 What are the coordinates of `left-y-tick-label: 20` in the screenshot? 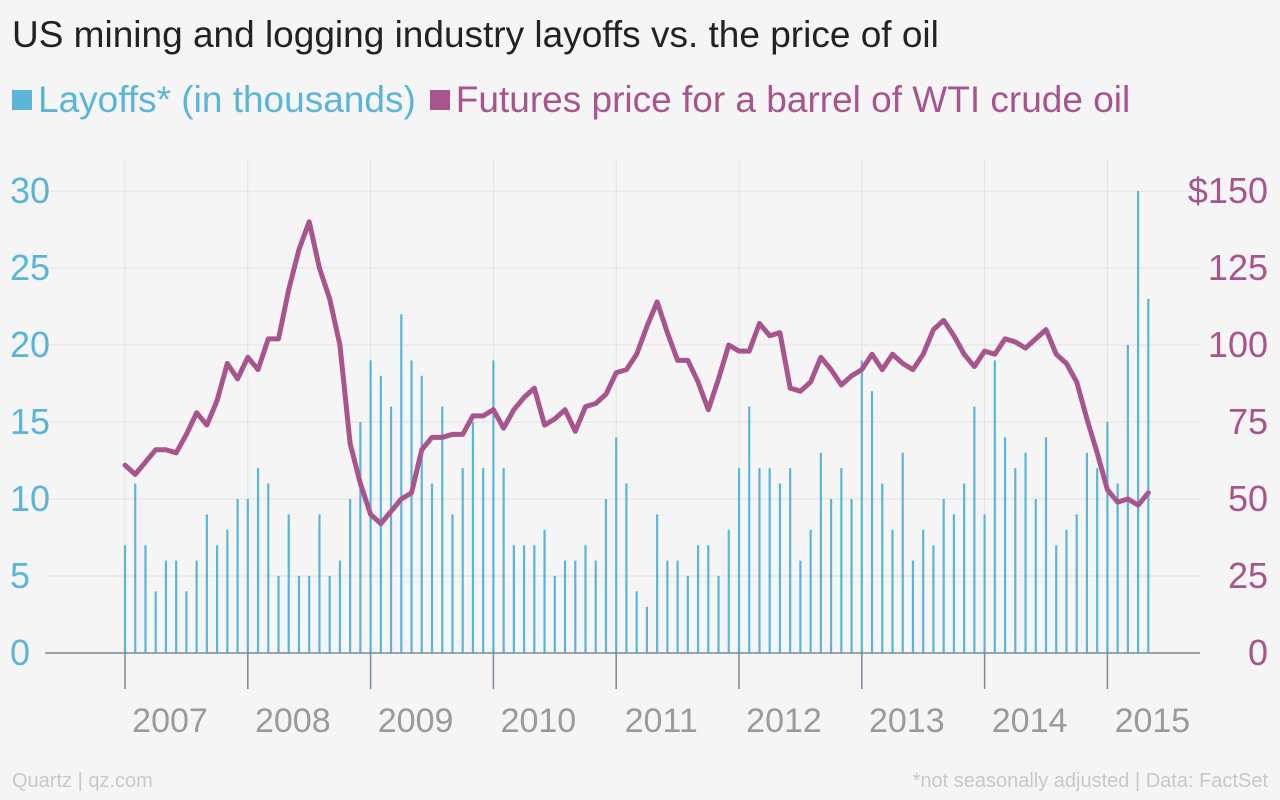 It's located at (30, 344).